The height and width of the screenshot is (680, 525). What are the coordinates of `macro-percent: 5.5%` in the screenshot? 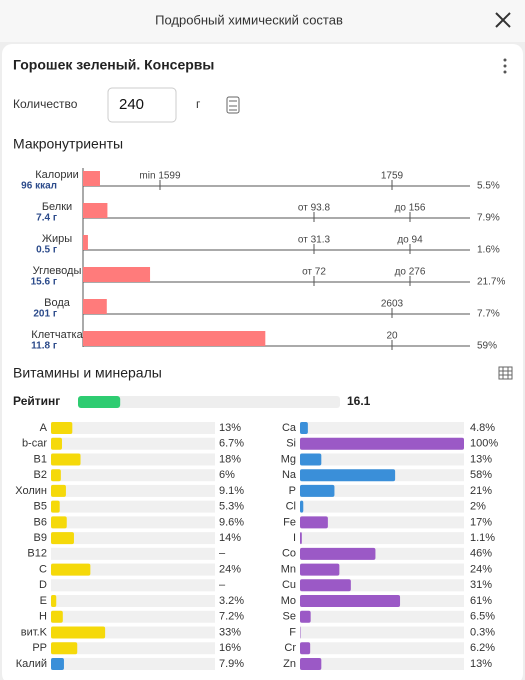 It's located at (488, 186).